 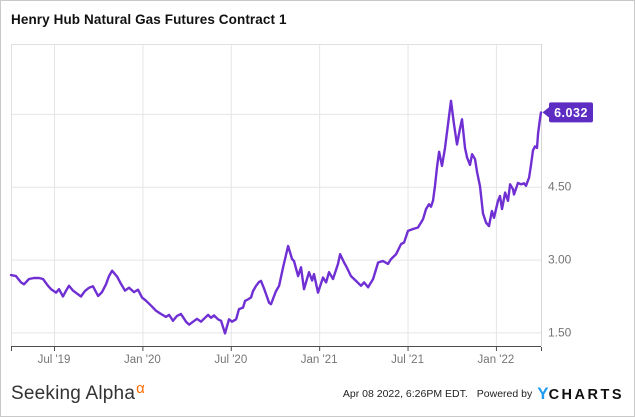 I want to click on x-tick-label: Jan '21, so click(x=319, y=360).